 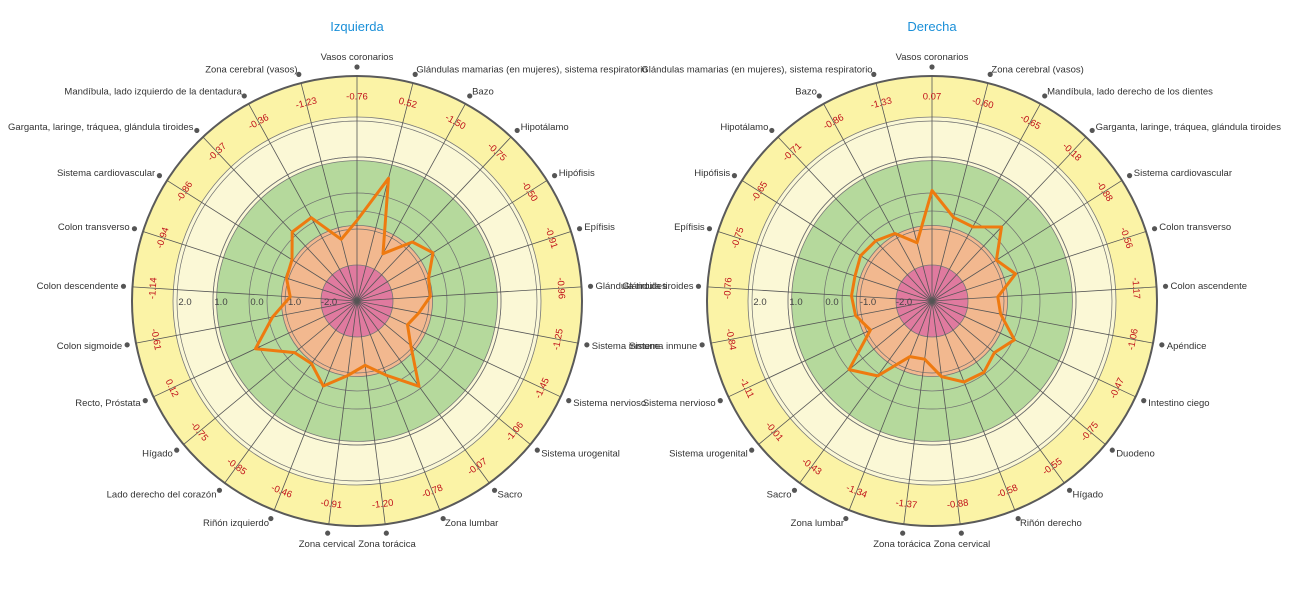 I want to click on value-label: -1.33, so click(x=881, y=103).